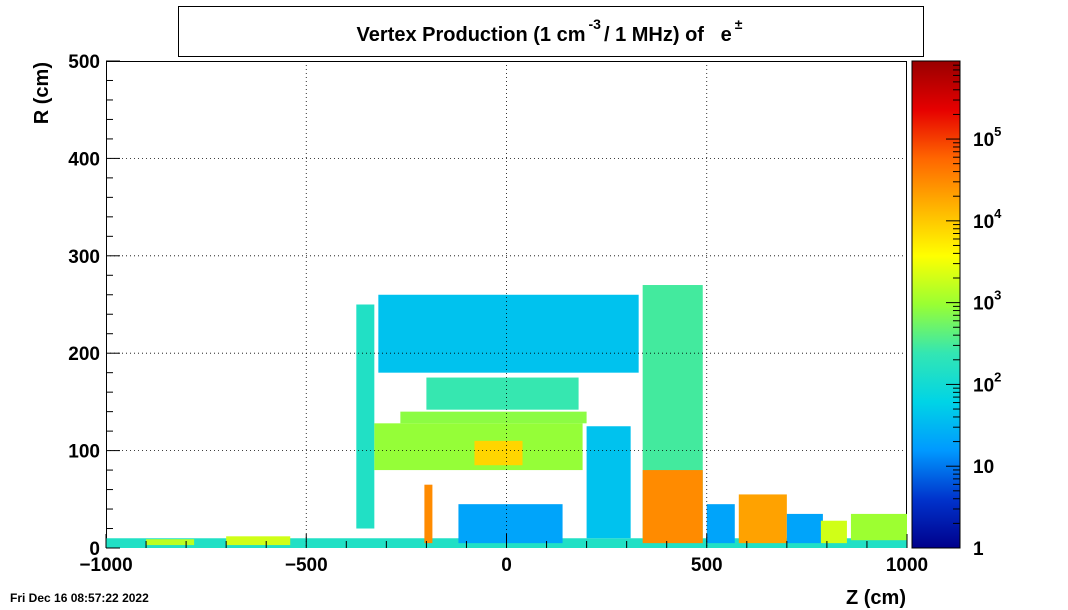  I want to click on colorbar-tick-label: 1, so click(978, 549).